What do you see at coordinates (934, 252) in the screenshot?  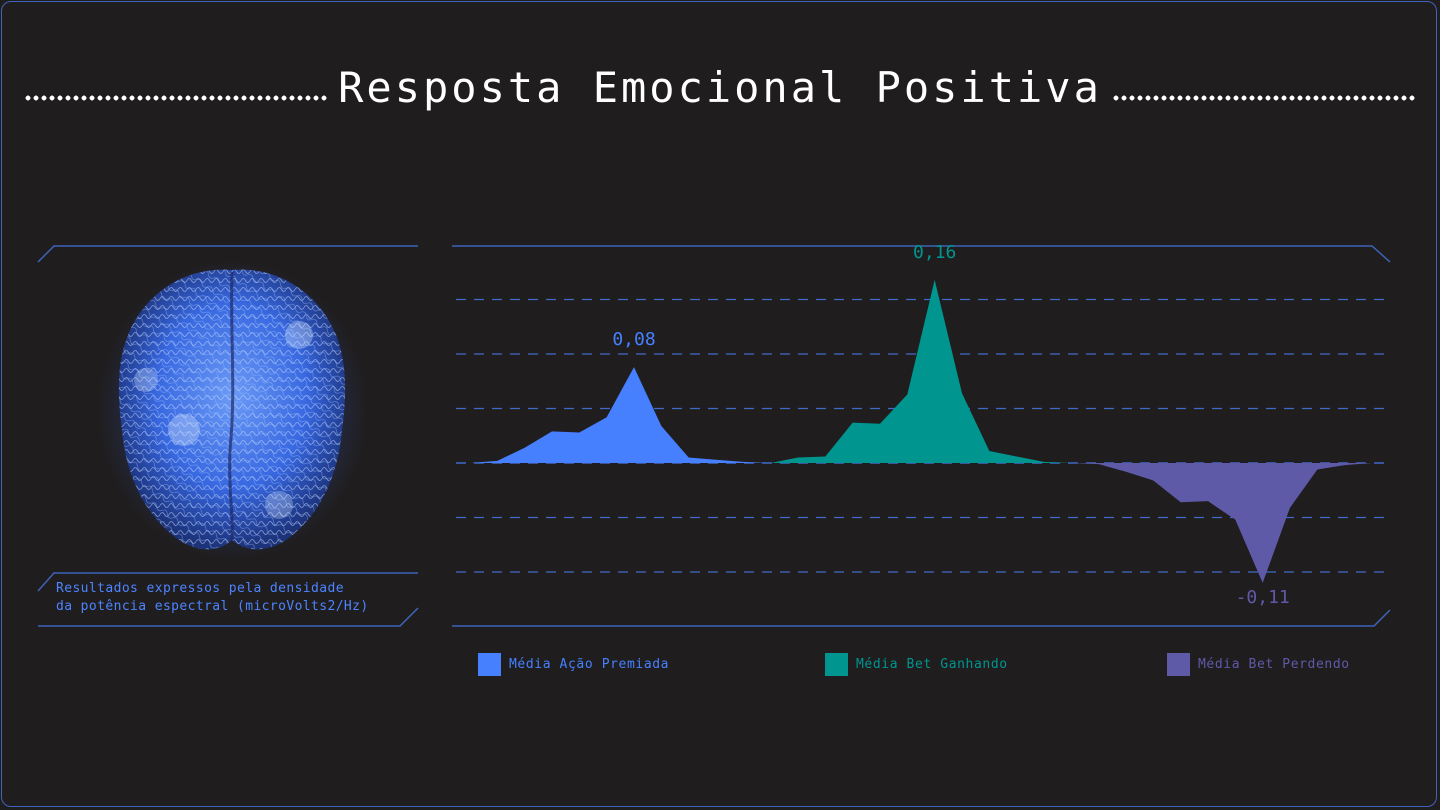 I see `data-label-2: 0,16` at bounding box center [934, 252].